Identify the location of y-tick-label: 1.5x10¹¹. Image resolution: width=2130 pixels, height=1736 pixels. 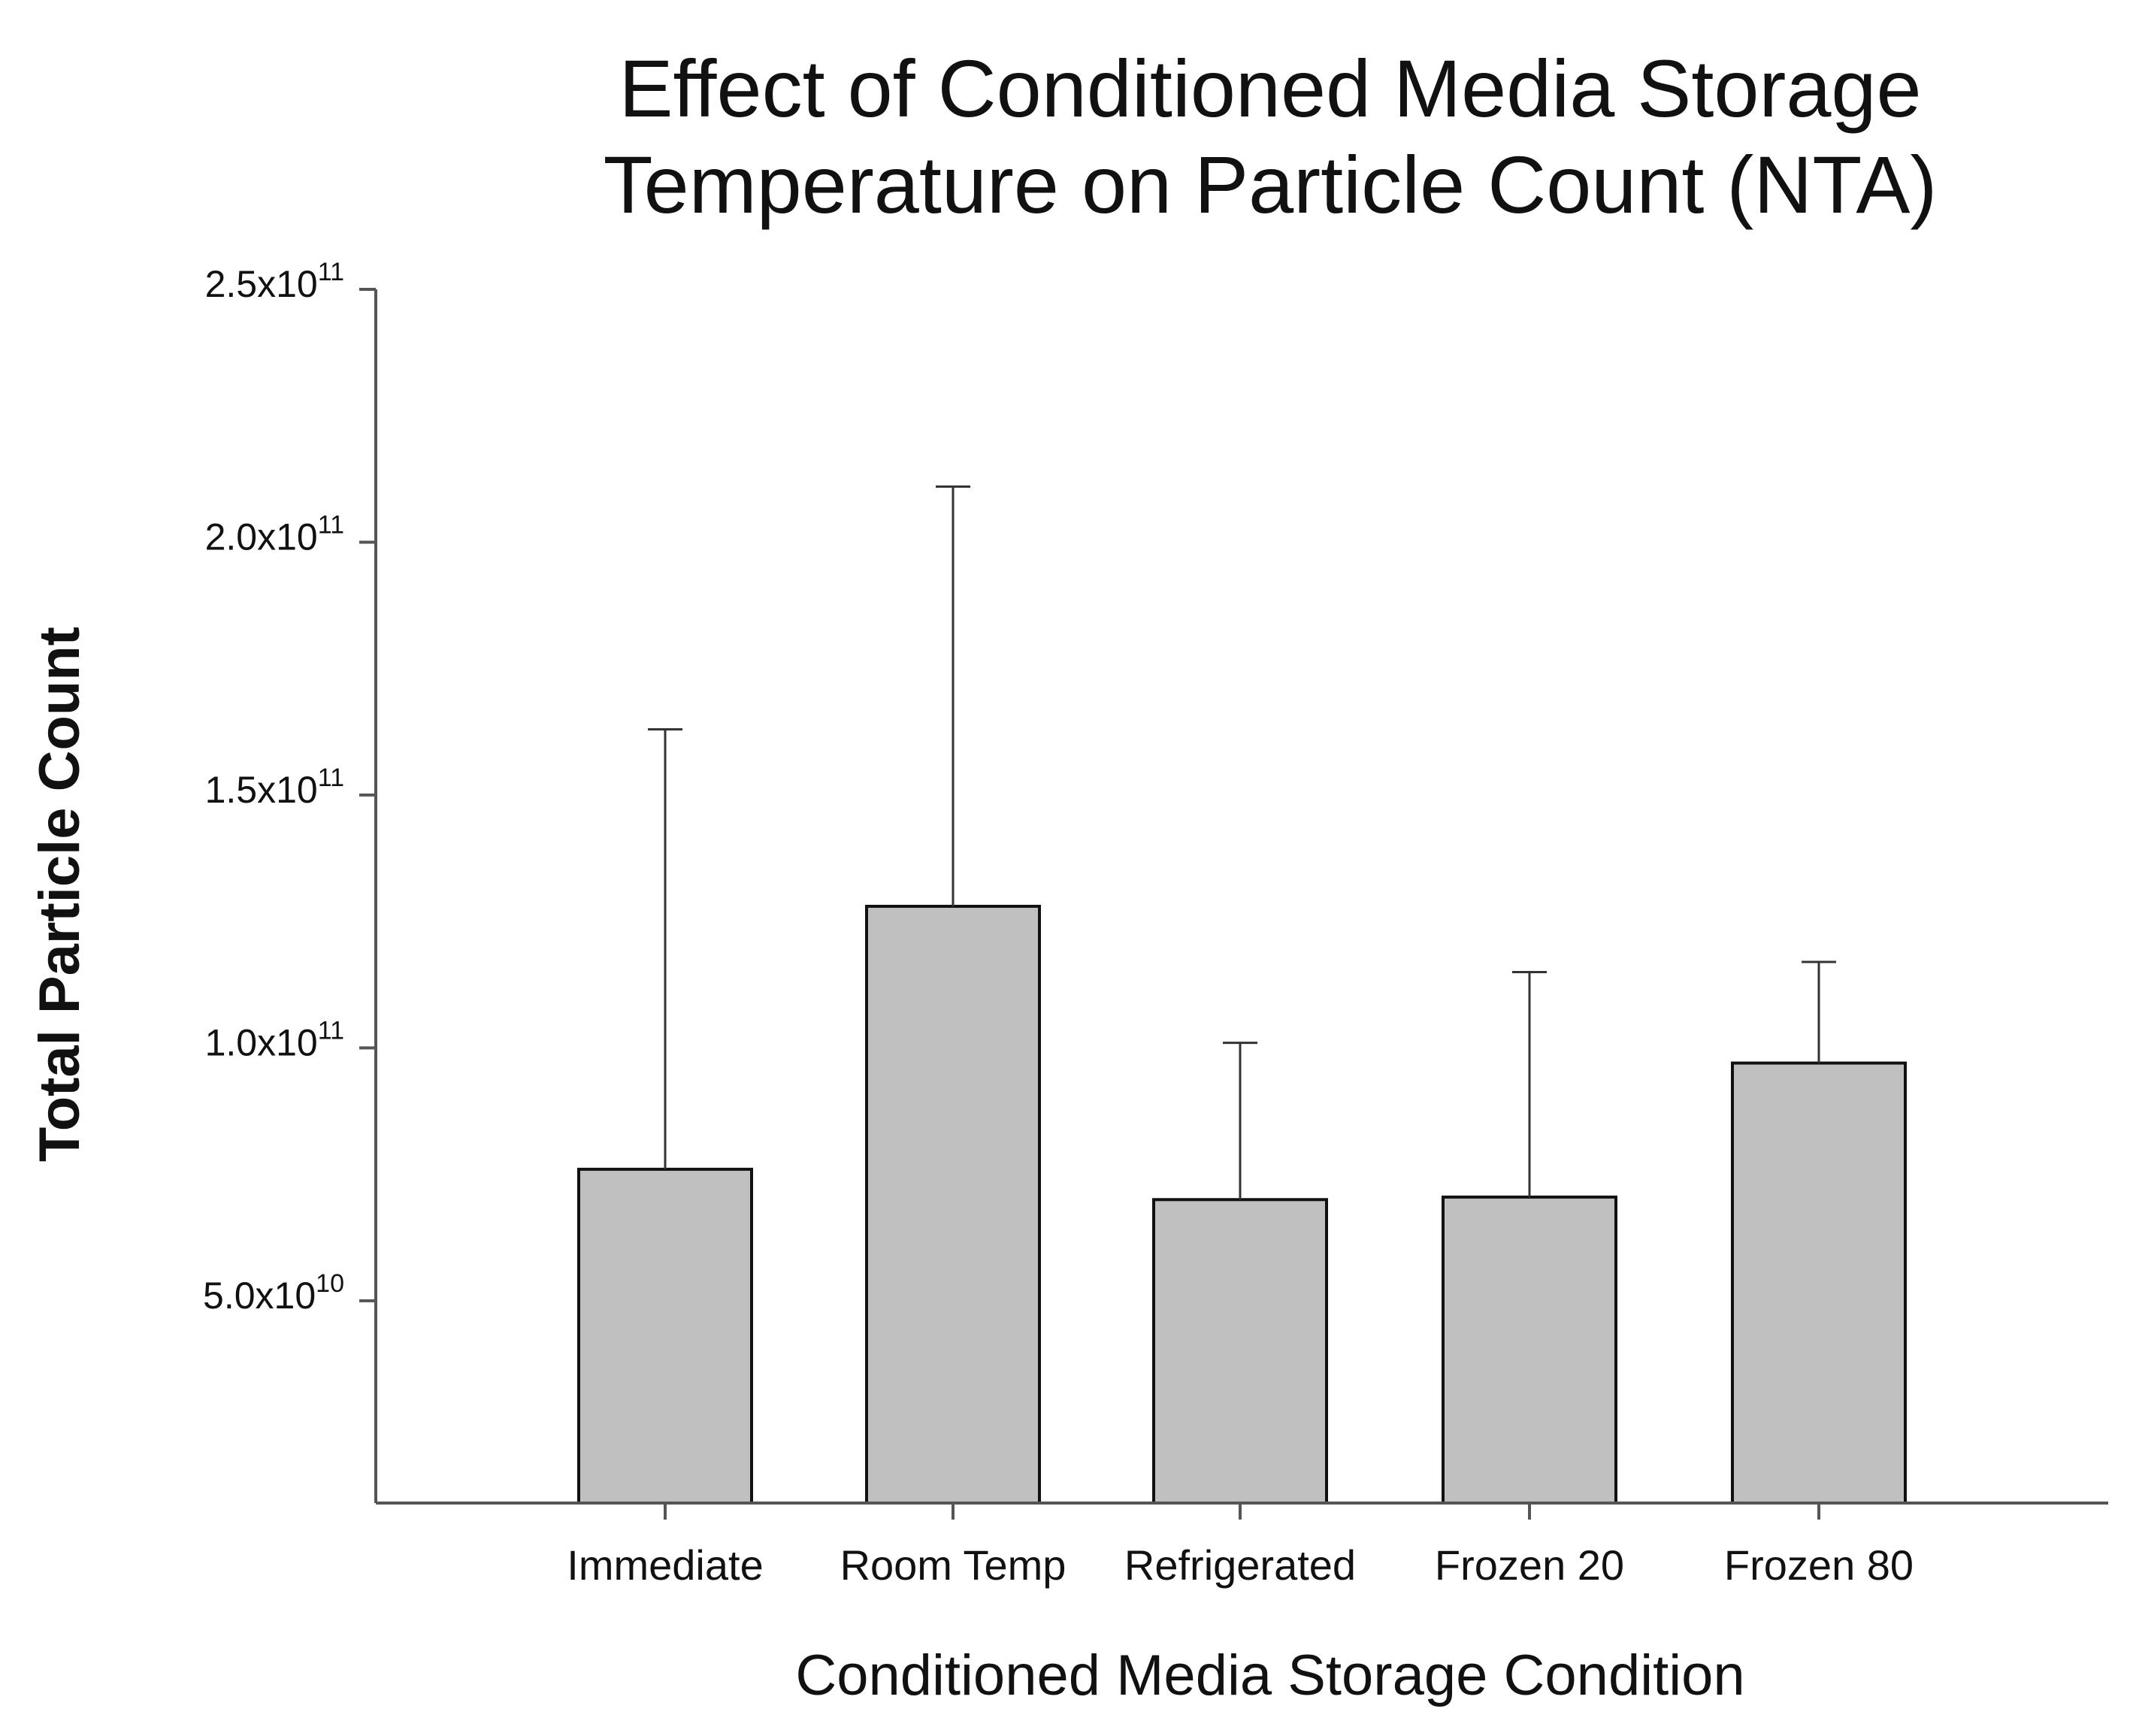
(274, 787).